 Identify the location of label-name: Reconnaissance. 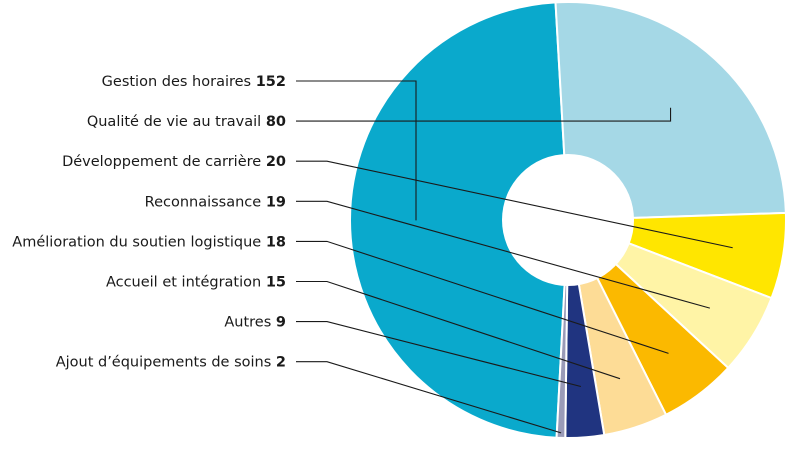
(205, 202).